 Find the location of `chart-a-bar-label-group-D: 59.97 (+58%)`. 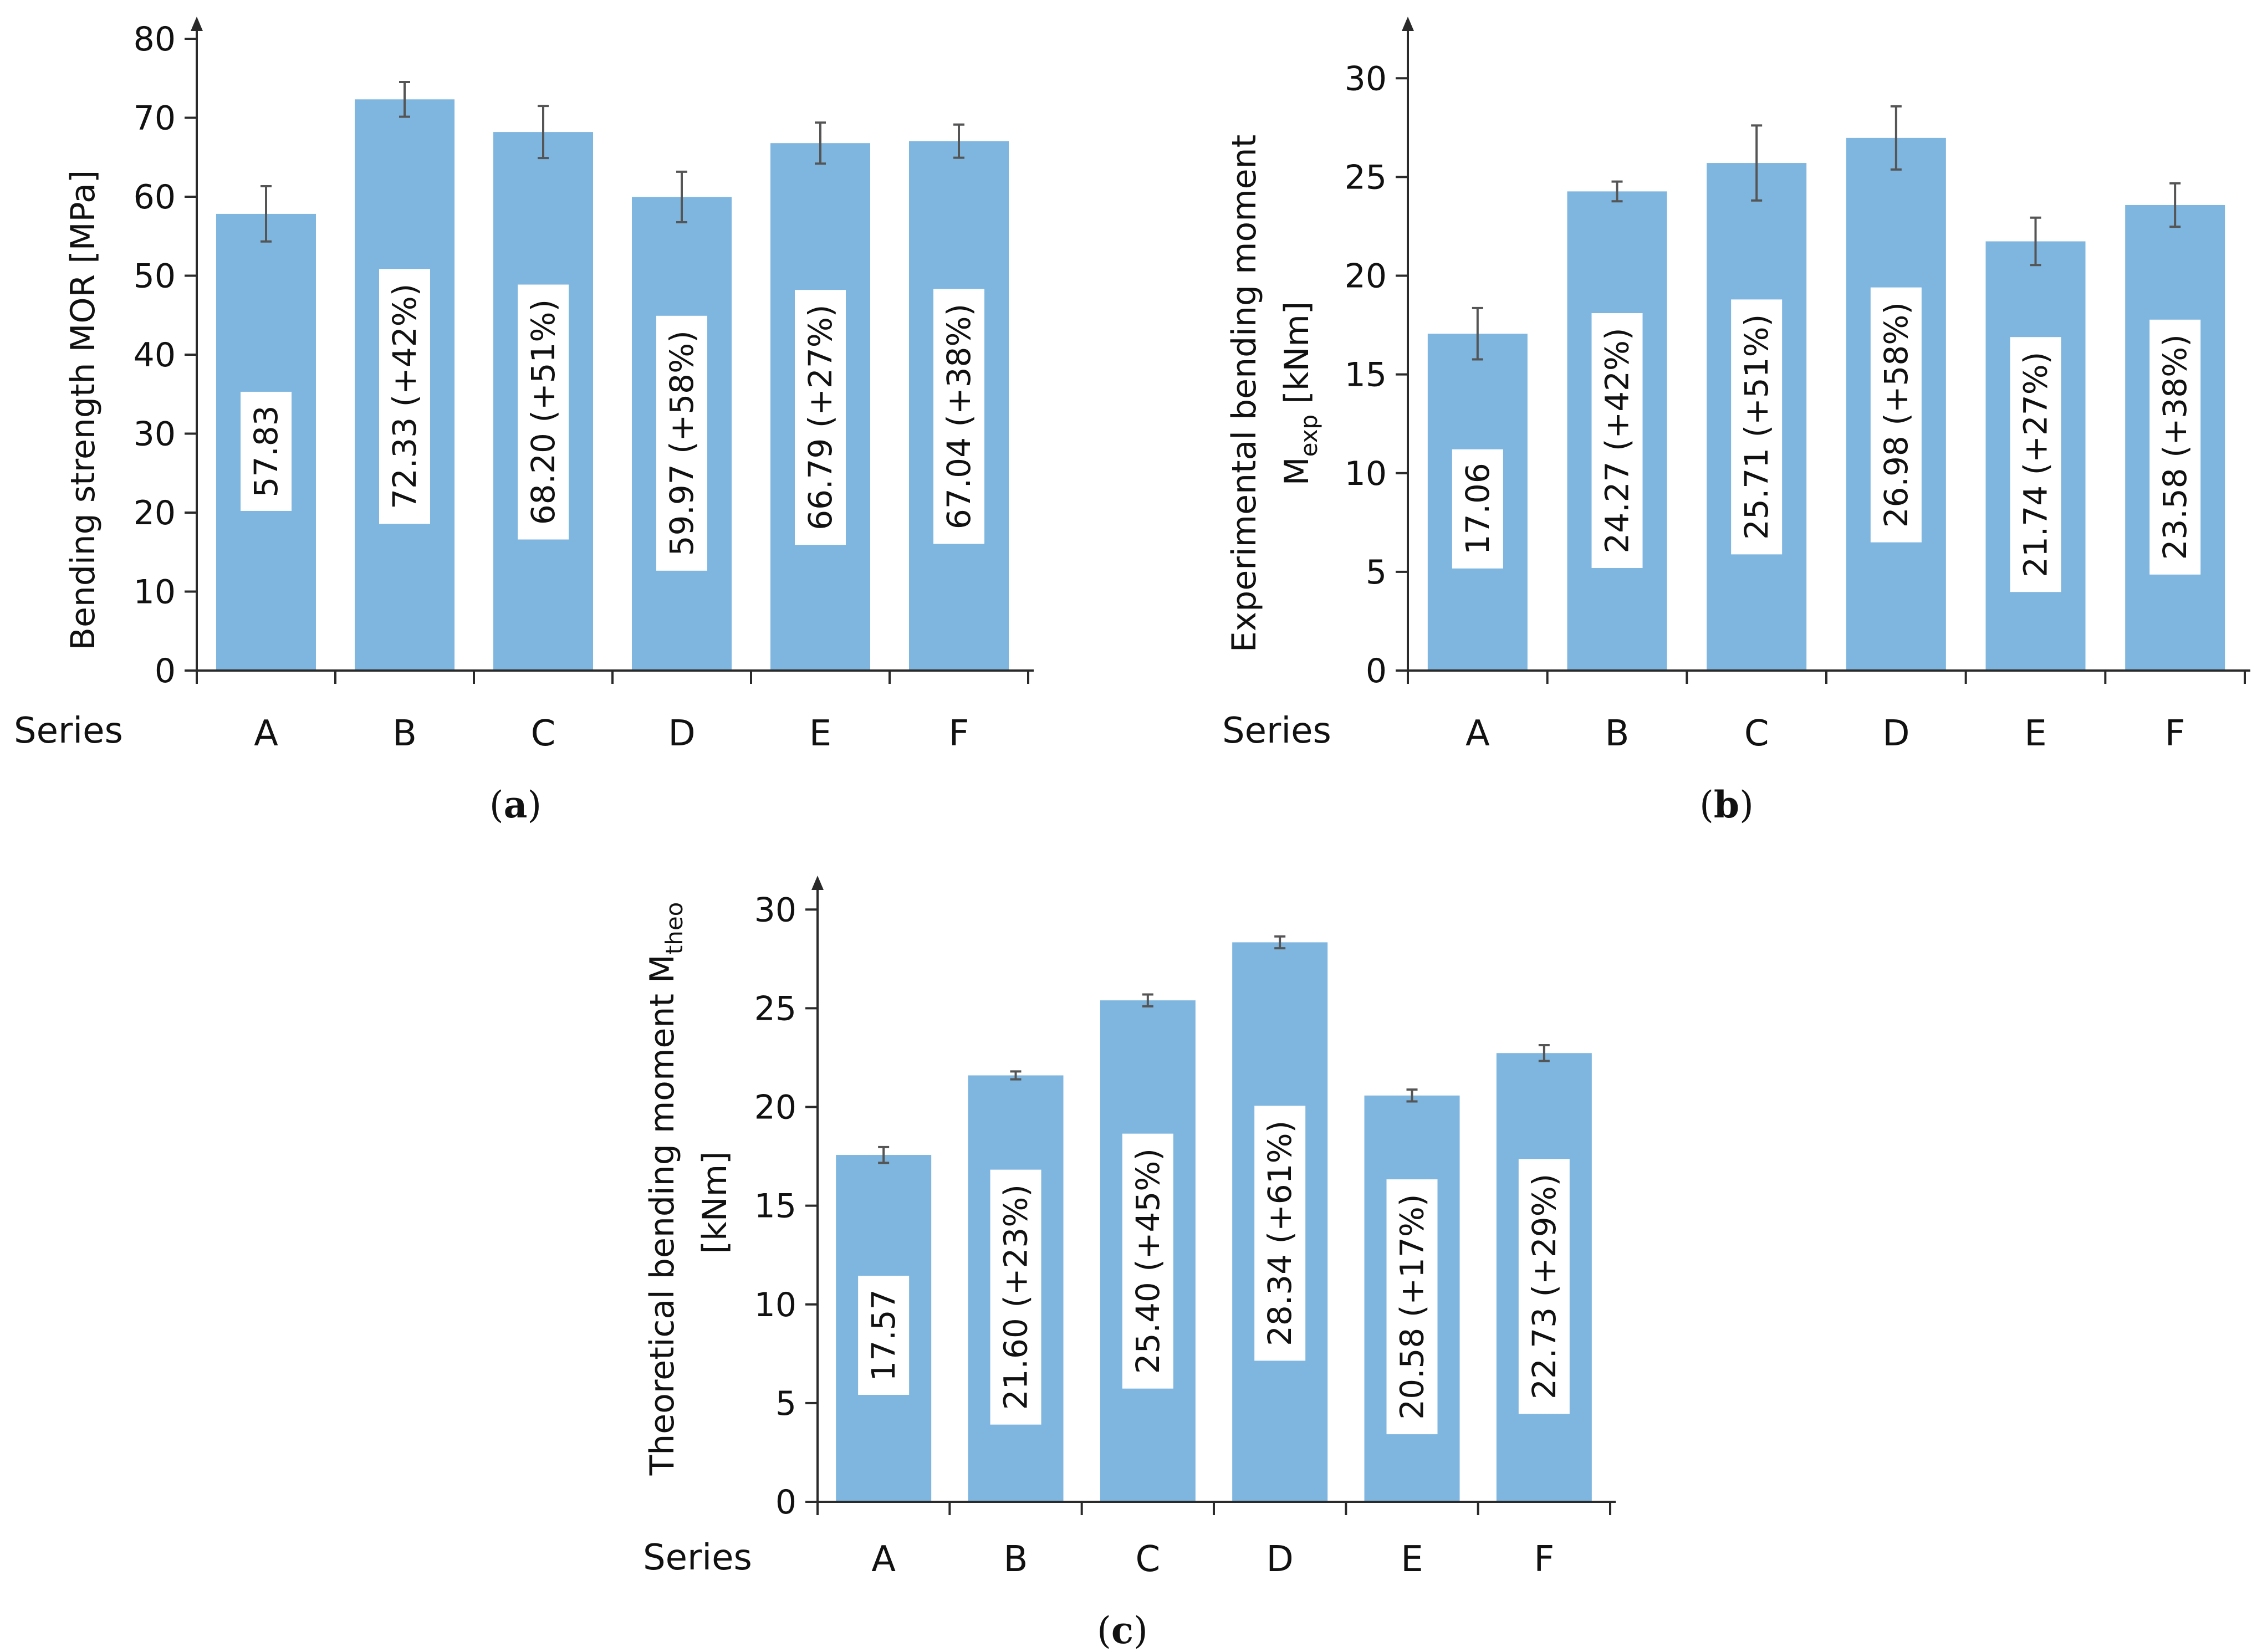

chart-a-bar-label-group-D: 59.97 (+58%) is located at coordinates (681, 443).